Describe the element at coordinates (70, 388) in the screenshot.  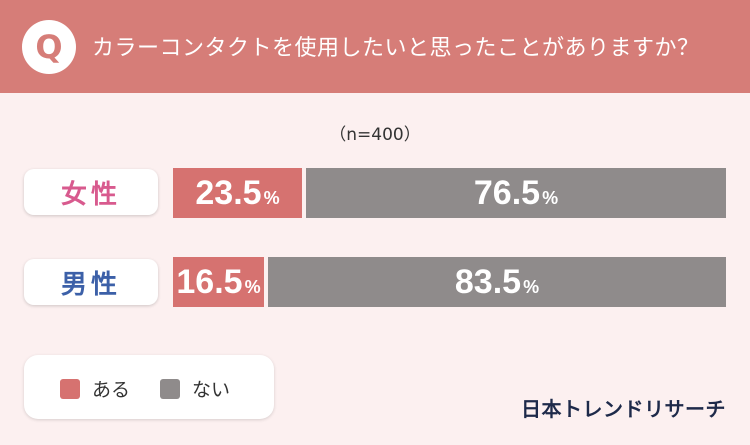
I see `legend-swatch-yes` at that location.